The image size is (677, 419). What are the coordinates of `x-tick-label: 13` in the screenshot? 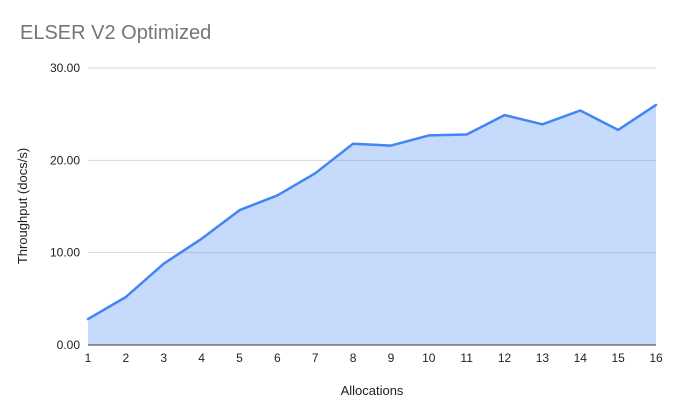 It's located at (543, 358).